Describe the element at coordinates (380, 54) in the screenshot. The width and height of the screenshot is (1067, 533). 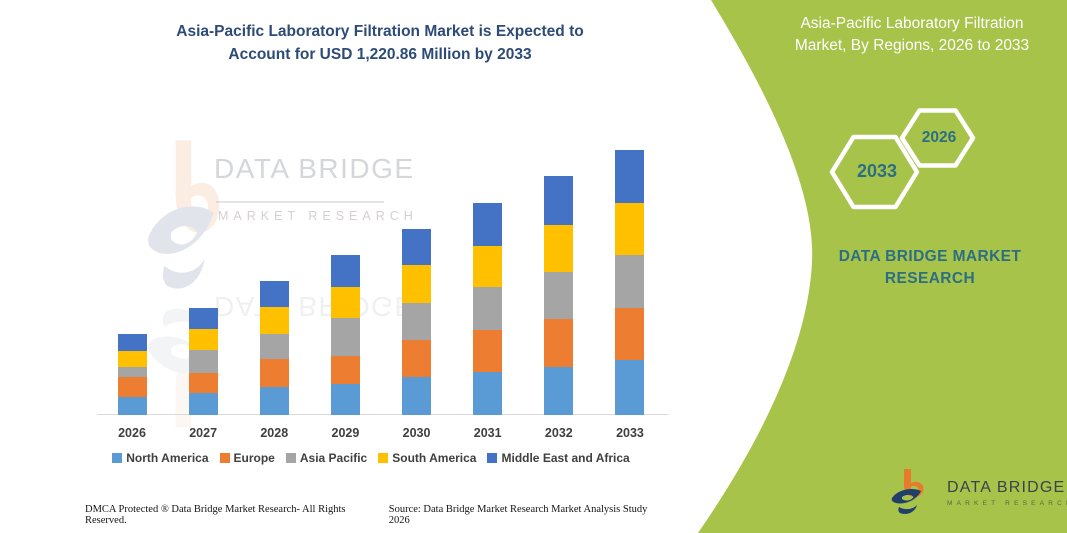
I see `chart-title-line2: Account for USD 1,220.86 Million by 2033` at that location.